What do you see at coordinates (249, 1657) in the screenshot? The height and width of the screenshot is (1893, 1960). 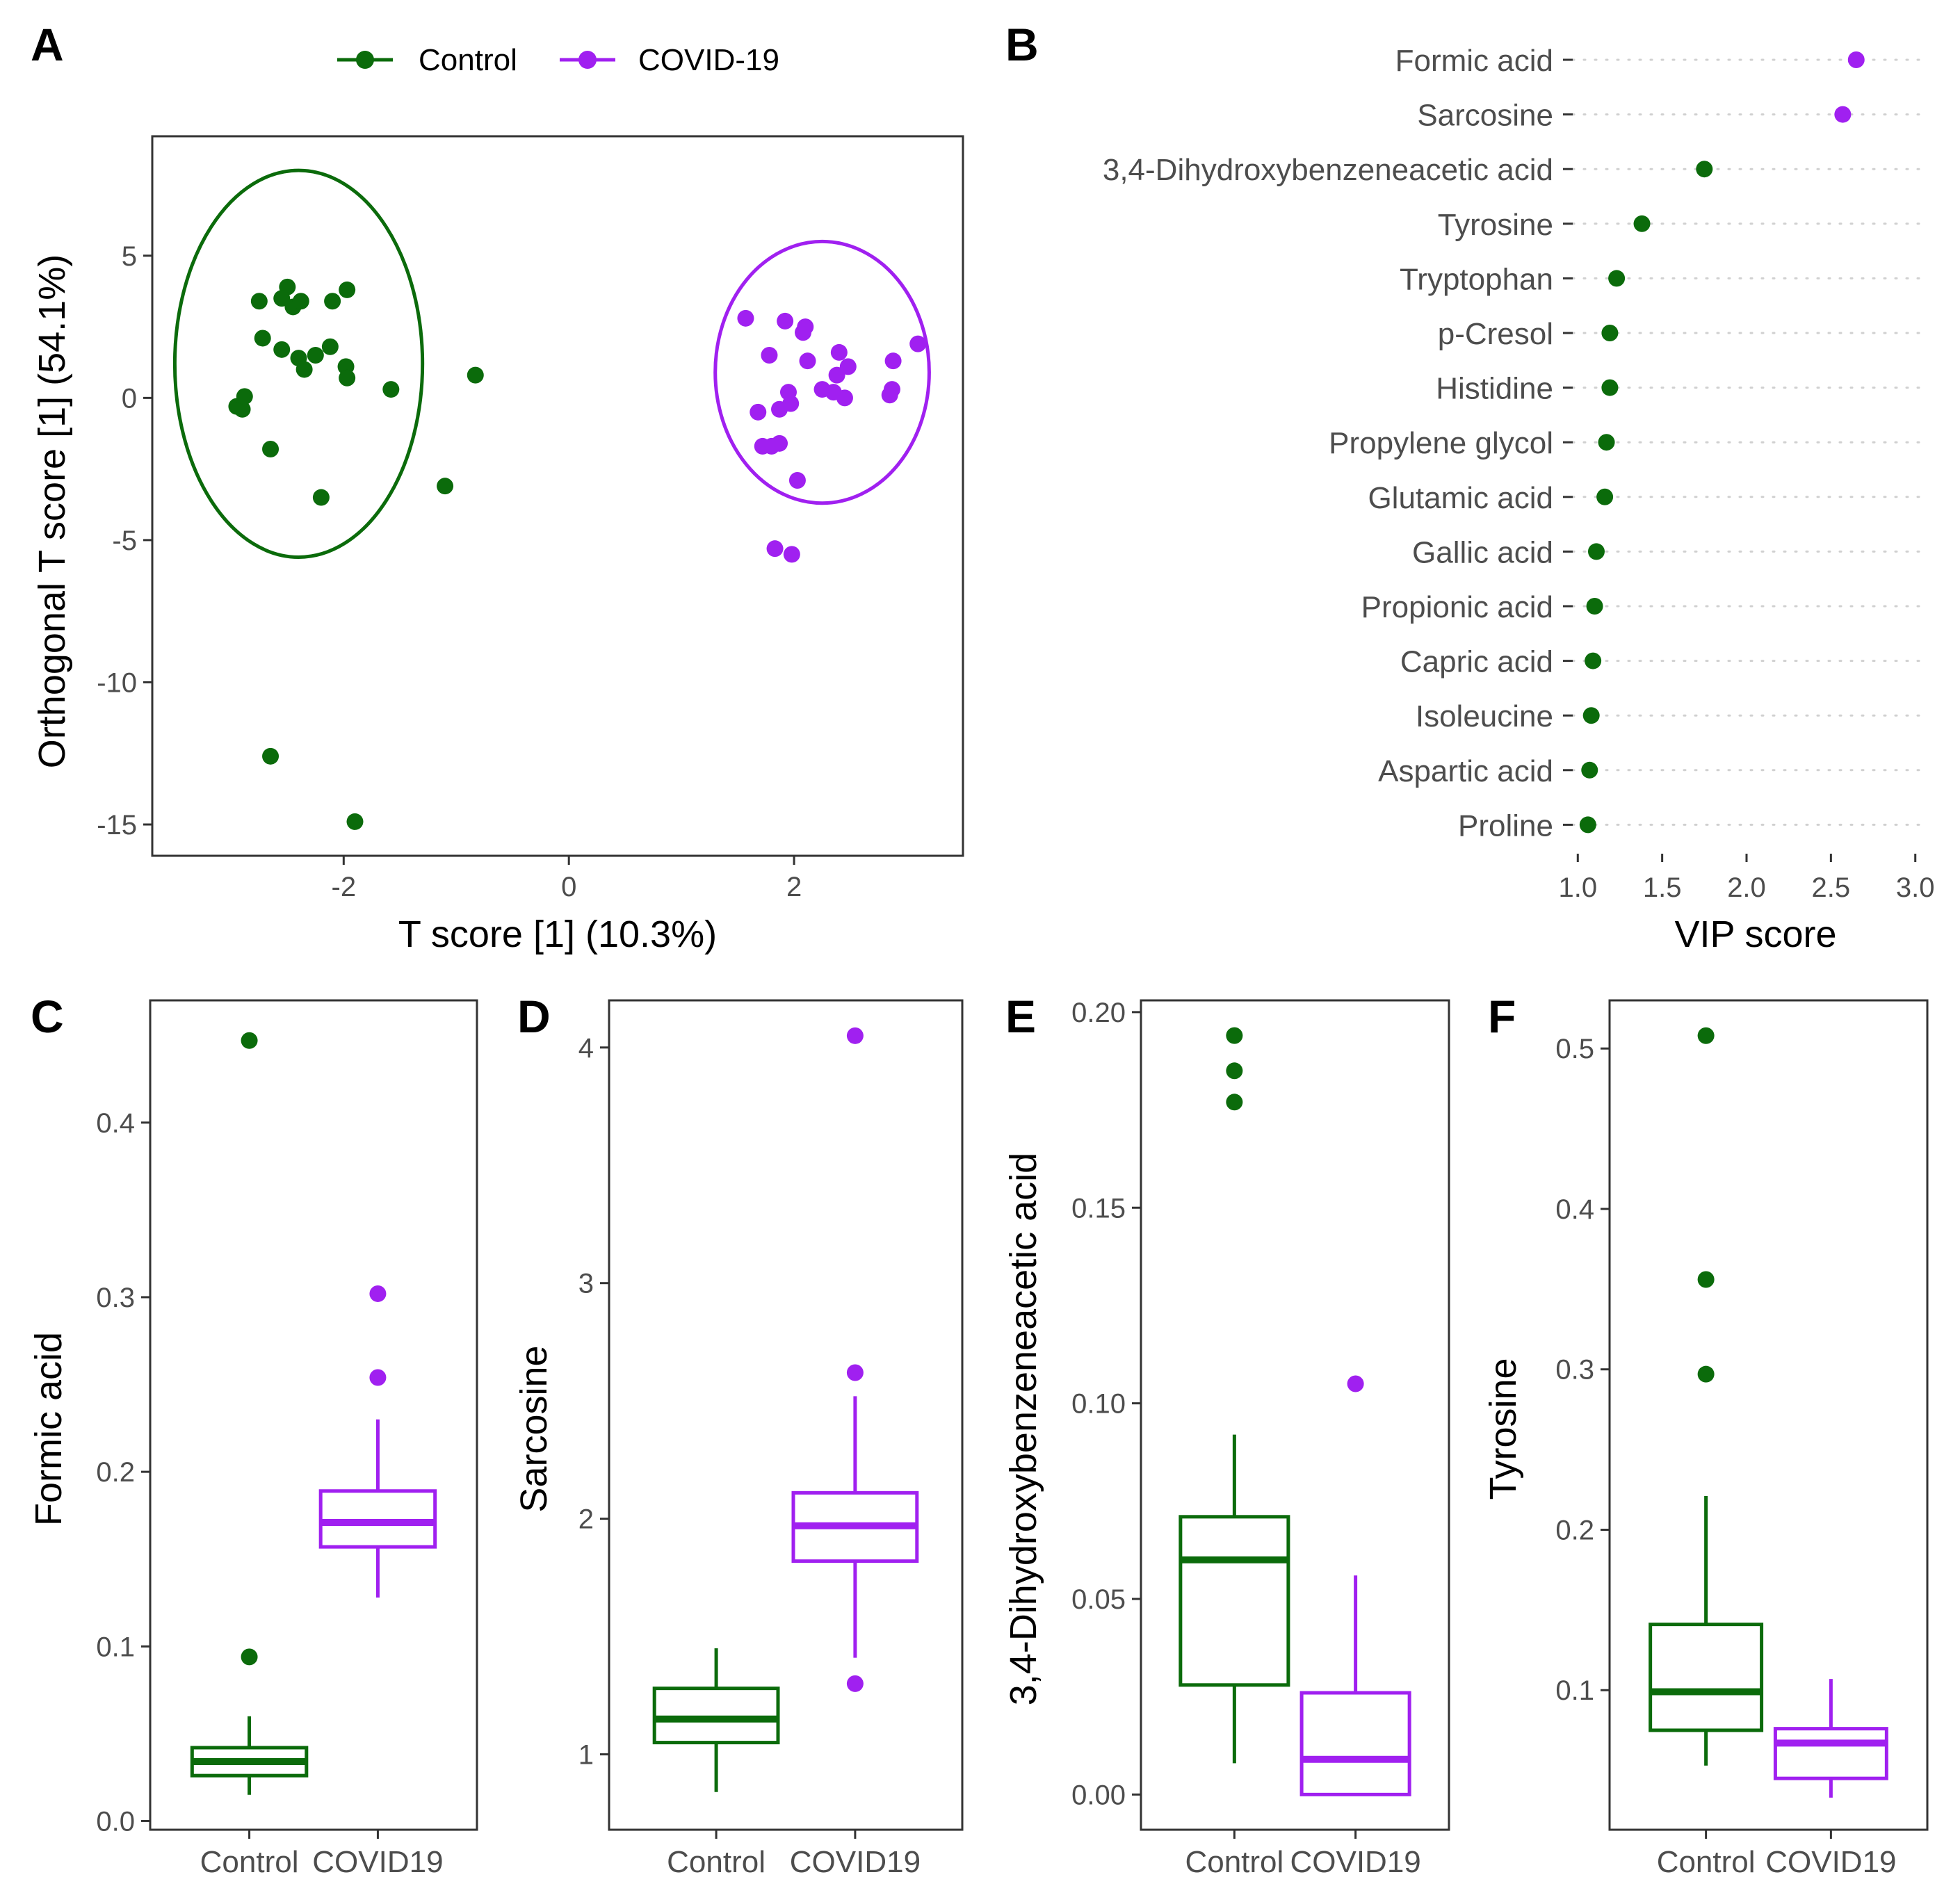 I see `panel-c-outlier-control` at bounding box center [249, 1657].